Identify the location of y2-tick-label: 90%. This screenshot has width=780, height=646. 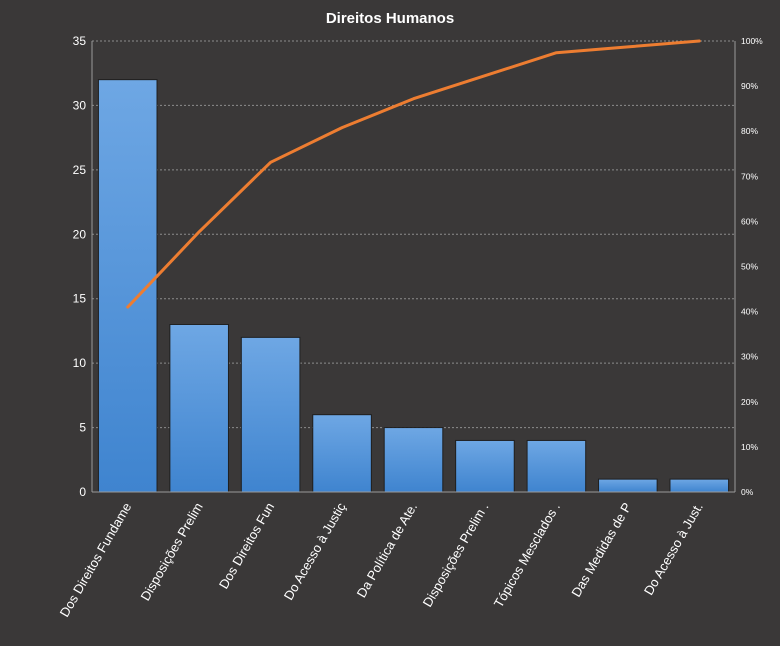
(749, 86).